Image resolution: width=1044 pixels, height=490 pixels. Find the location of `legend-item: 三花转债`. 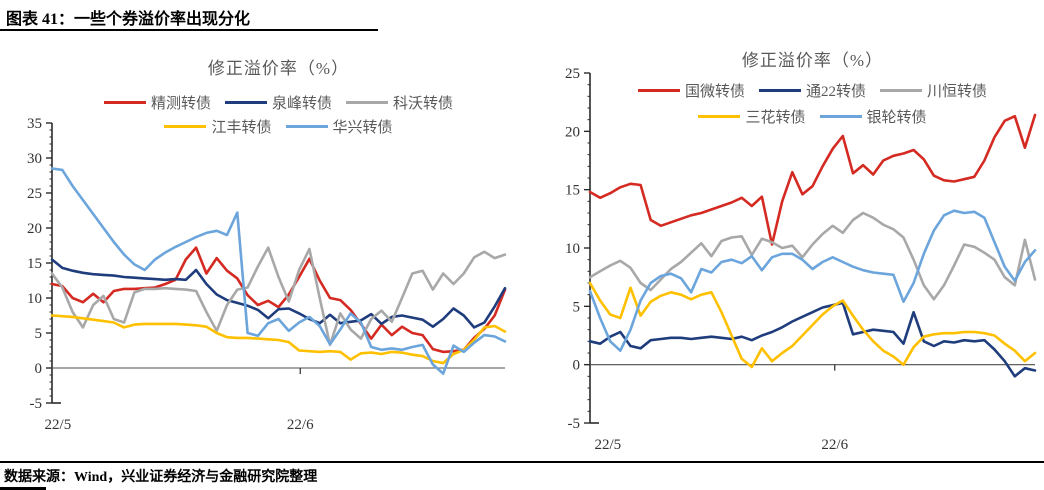

legend-item: 三花转债 is located at coordinates (752, 116).